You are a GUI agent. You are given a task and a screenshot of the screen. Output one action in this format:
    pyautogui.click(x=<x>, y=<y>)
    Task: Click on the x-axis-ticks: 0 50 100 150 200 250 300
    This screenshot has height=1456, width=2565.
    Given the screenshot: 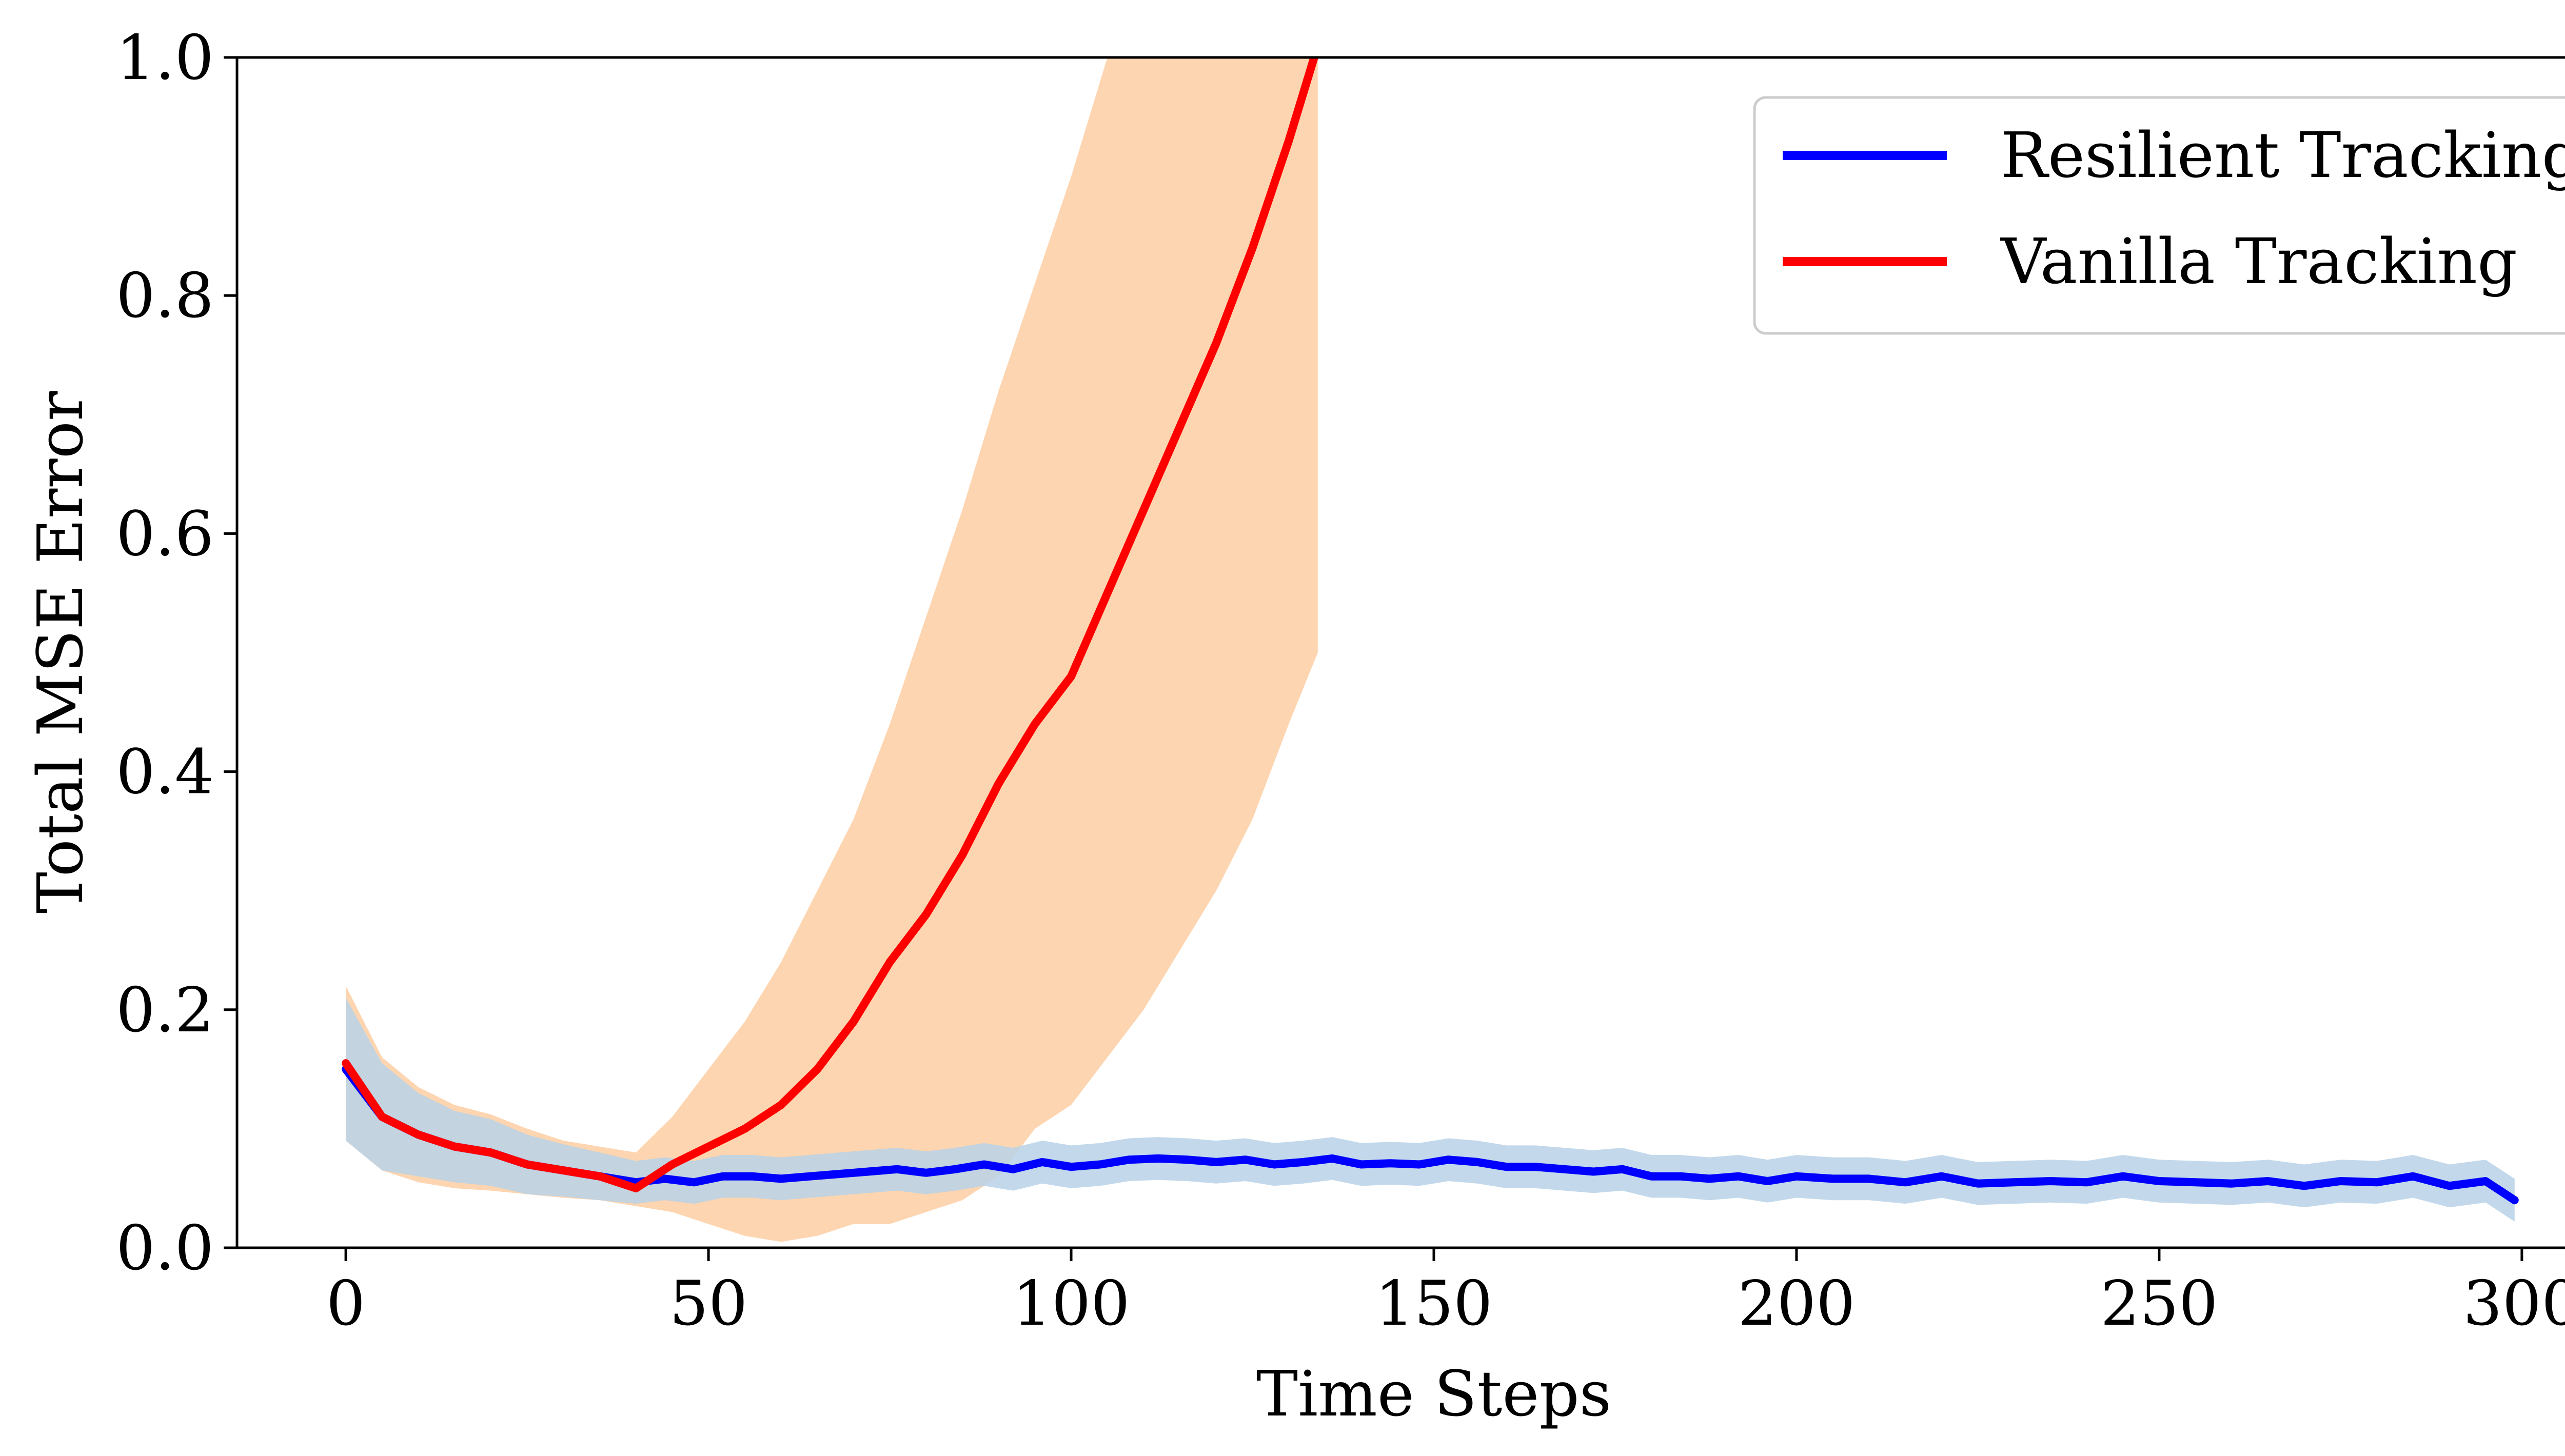 What is the action you would take?
    pyautogui.click(x=1445, y=1294)
    